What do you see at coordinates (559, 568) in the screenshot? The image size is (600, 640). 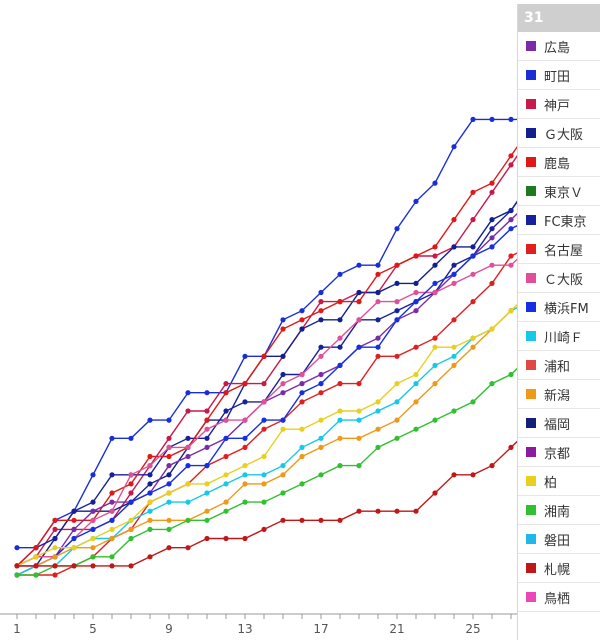 I see `legend-item: 札幌` at bounding box center [559, 568].